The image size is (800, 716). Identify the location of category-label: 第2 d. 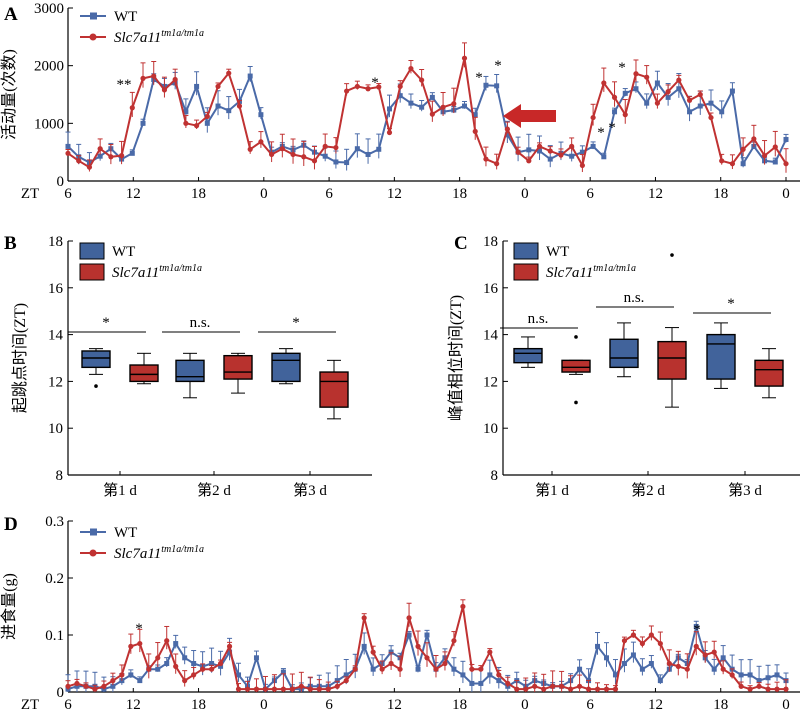
(648, 490).